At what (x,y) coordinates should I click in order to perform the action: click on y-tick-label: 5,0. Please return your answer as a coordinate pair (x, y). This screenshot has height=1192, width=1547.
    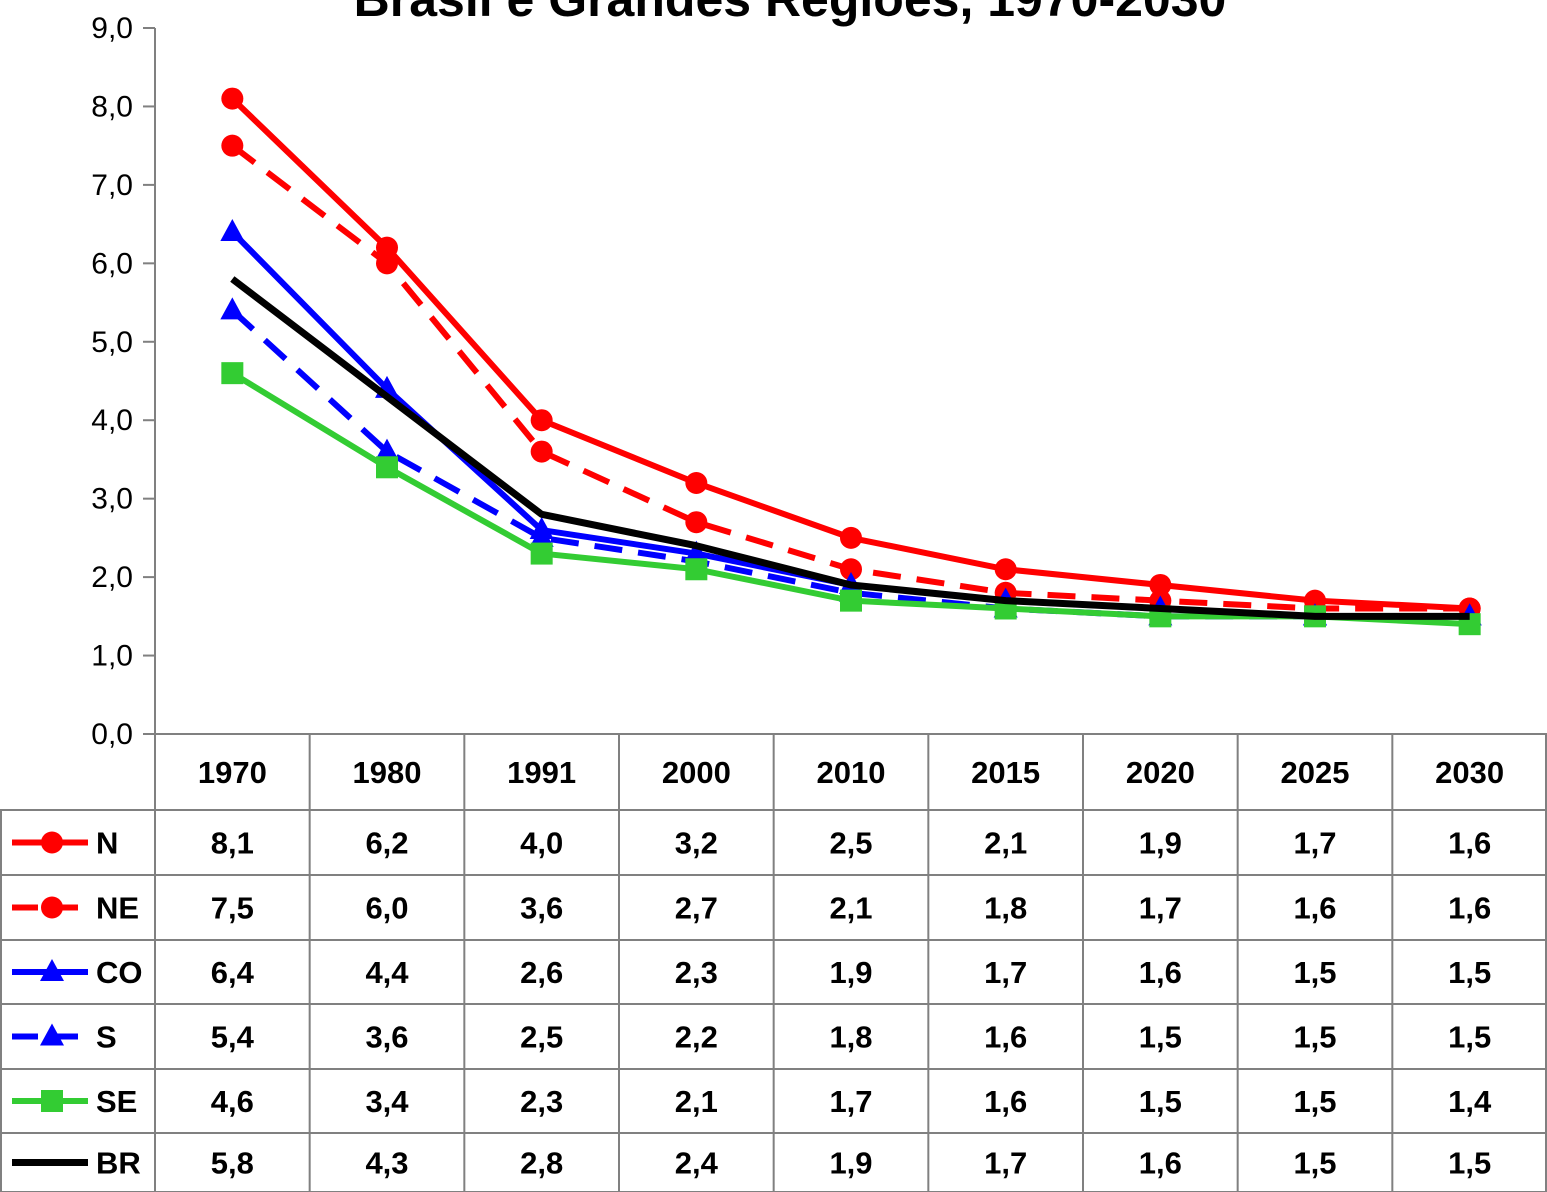
    Looking at the image, I should click on (112, 342).